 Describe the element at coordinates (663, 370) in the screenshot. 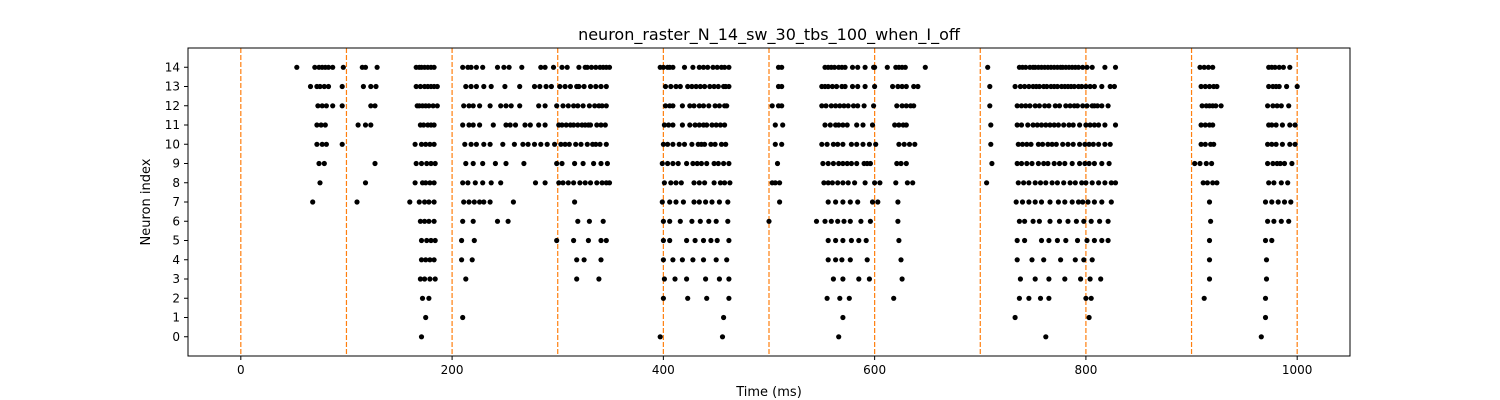

I see `x-tick-label: 400` at that location.